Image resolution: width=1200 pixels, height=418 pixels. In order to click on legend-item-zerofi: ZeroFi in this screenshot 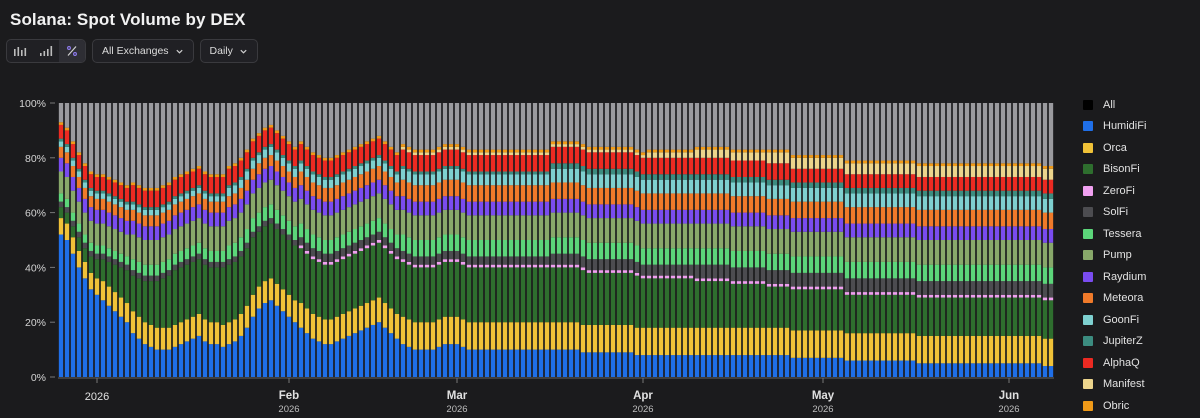, I will do `click(1139, 191)`.